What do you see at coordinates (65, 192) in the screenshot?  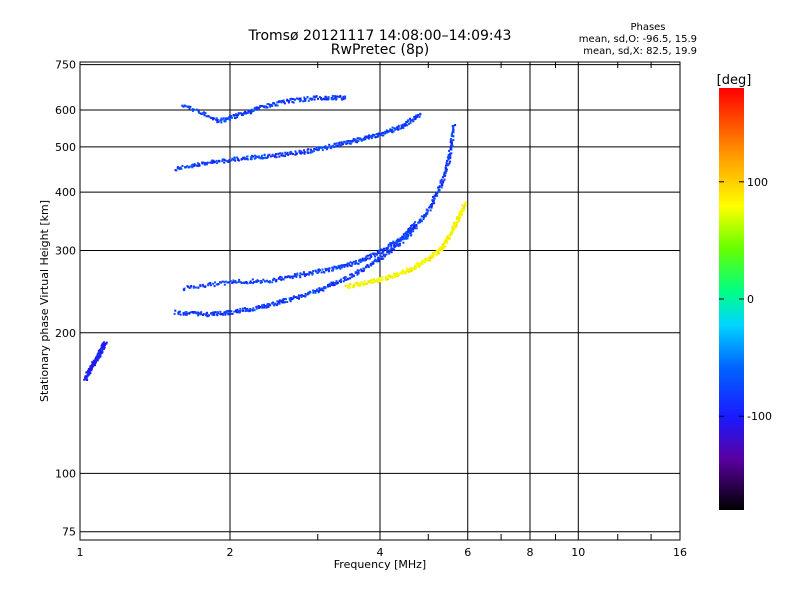 I see `y-tick-label: 400` at bounding box center [65, 192].